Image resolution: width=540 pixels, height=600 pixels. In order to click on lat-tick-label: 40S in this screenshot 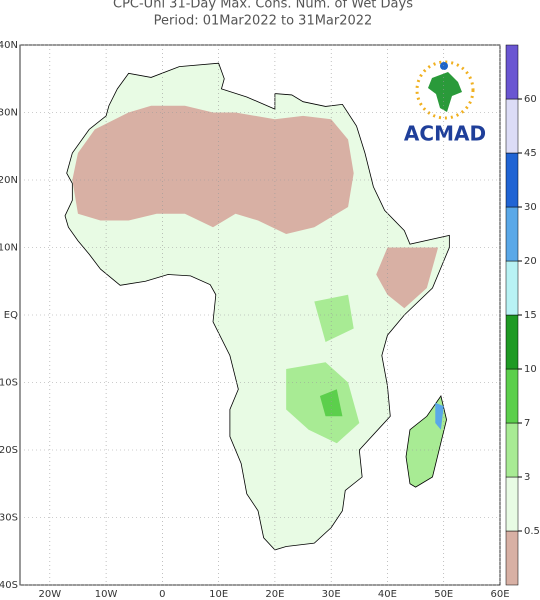, I will do `click(9, 585)`.